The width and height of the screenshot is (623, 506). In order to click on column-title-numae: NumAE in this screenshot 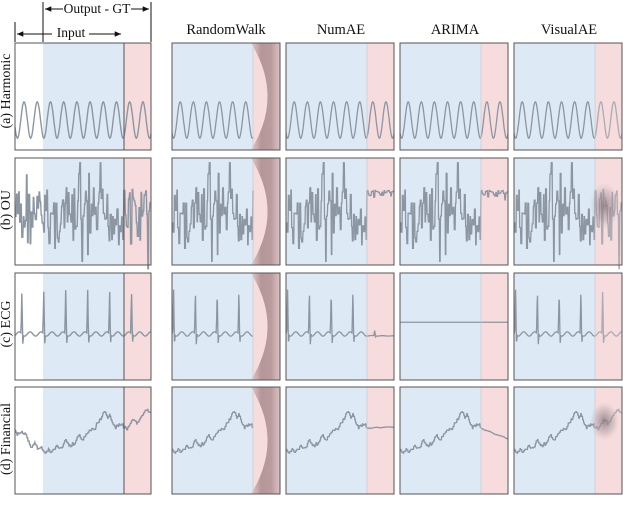, I will do `click(341, 30)`.